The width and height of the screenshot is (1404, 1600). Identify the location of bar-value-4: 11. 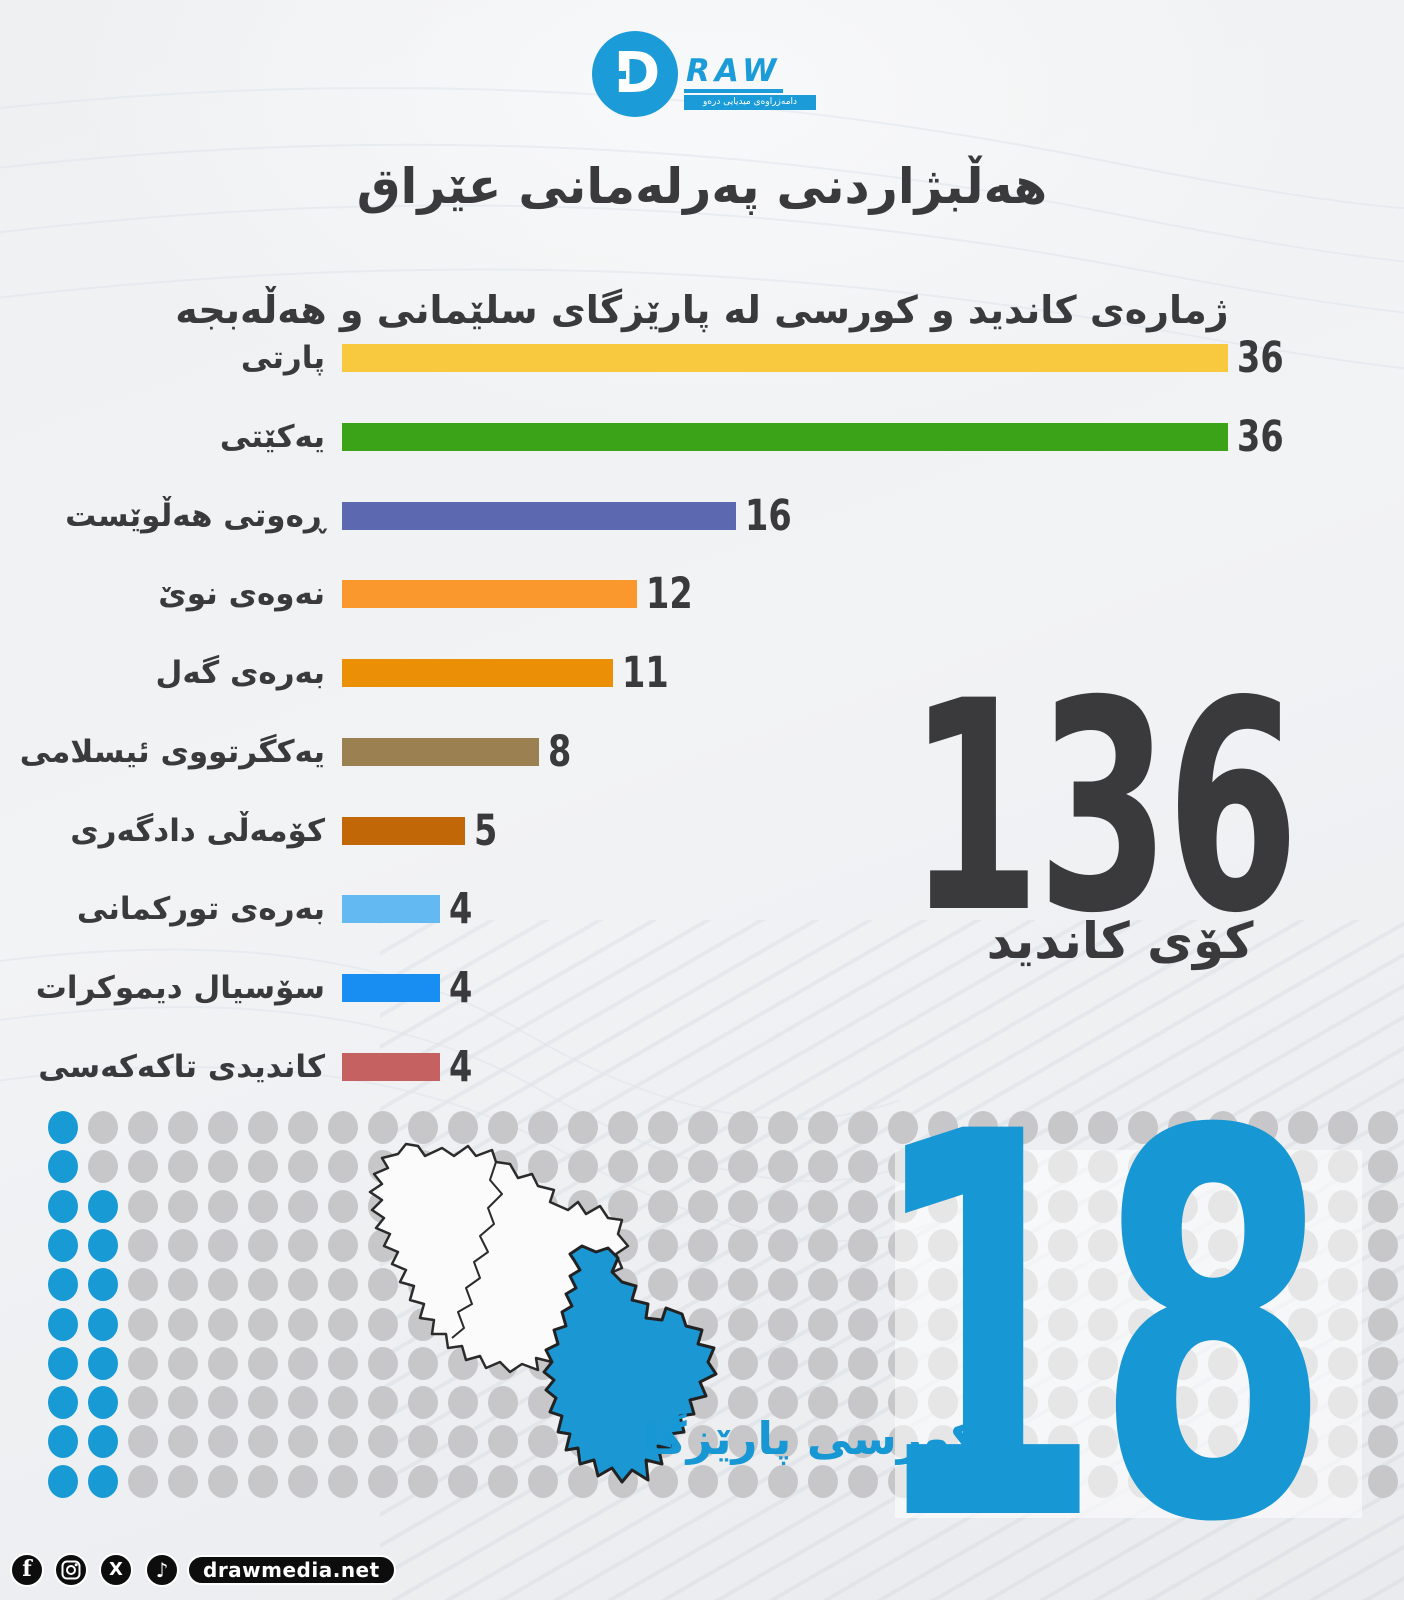
(645, 673).